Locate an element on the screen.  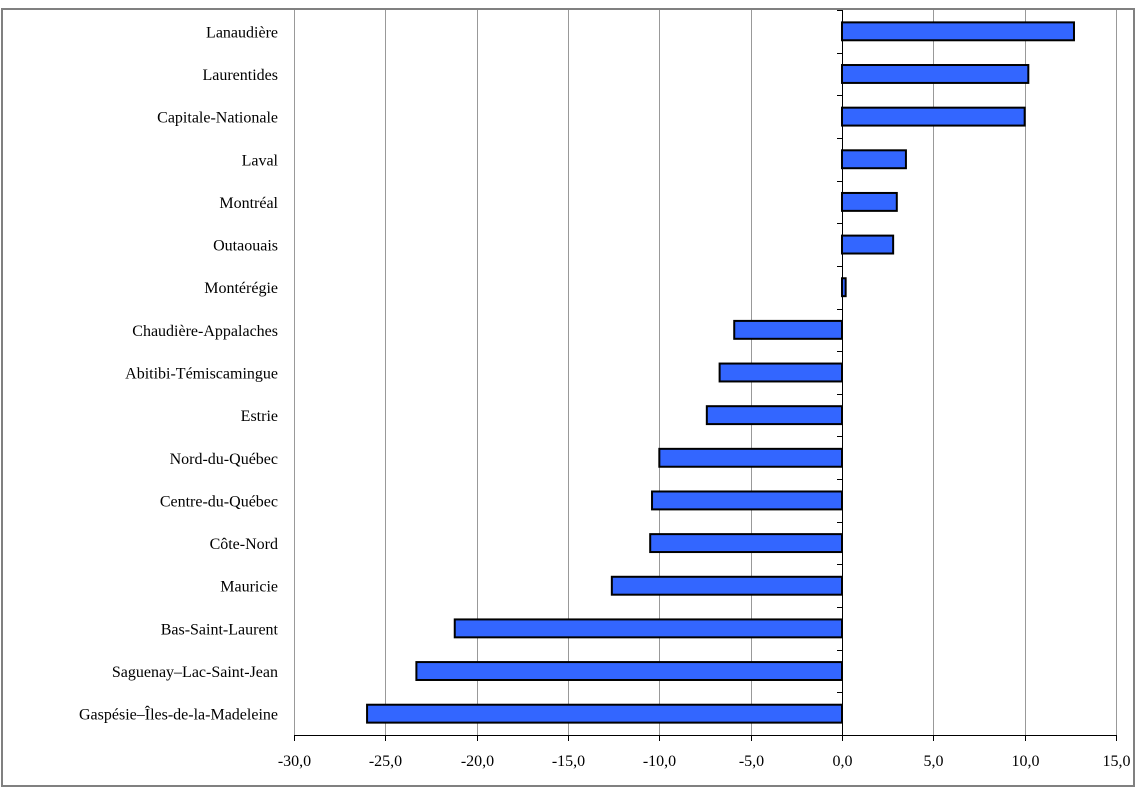
category-label: Bas-Saint-Laurent is located at coordinates (220, 629).